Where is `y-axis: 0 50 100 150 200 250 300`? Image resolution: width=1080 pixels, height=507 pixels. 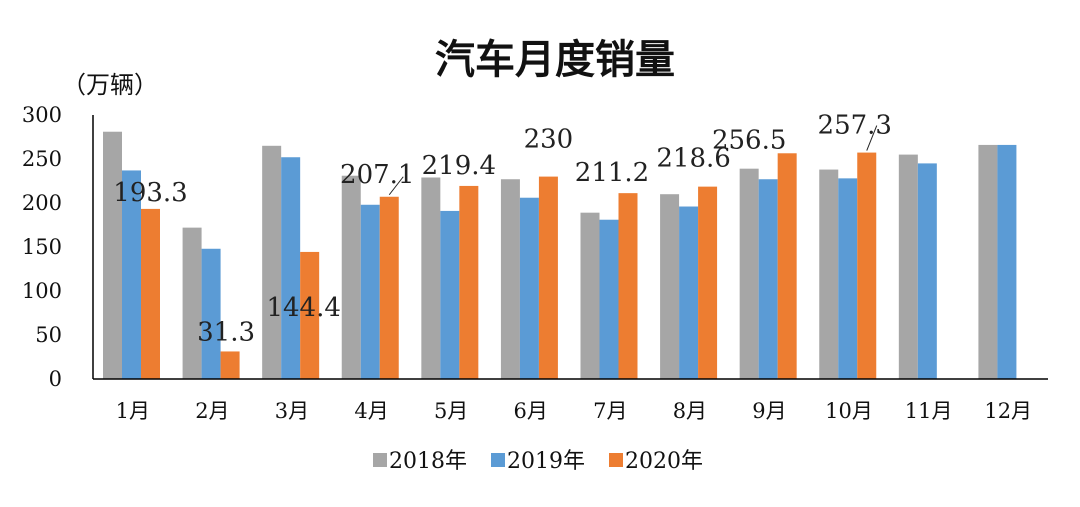
y-axis: 0 50 100 150 200 250 300 is located at coordinates (58, 247).